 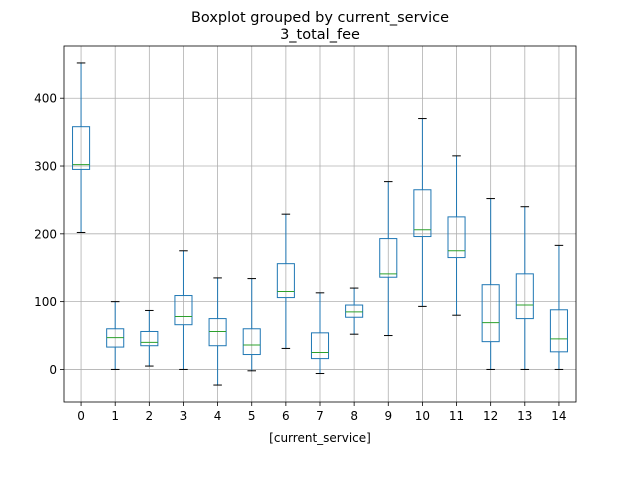 What do you see at coordinates (320, 18) in the screenshot?
I see `chart-title: Boxplot grouped by current_service` at bounding box center [320, 18].